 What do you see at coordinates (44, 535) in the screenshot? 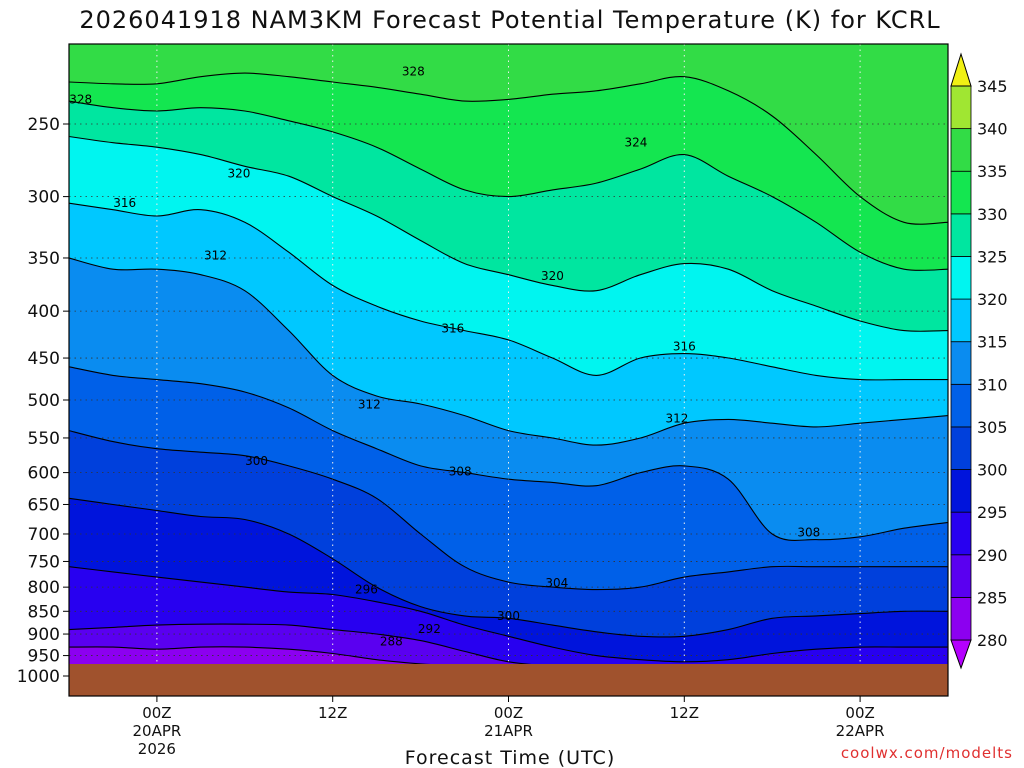
I see `y-tick-label: 700` at bounding box center [44, 535].